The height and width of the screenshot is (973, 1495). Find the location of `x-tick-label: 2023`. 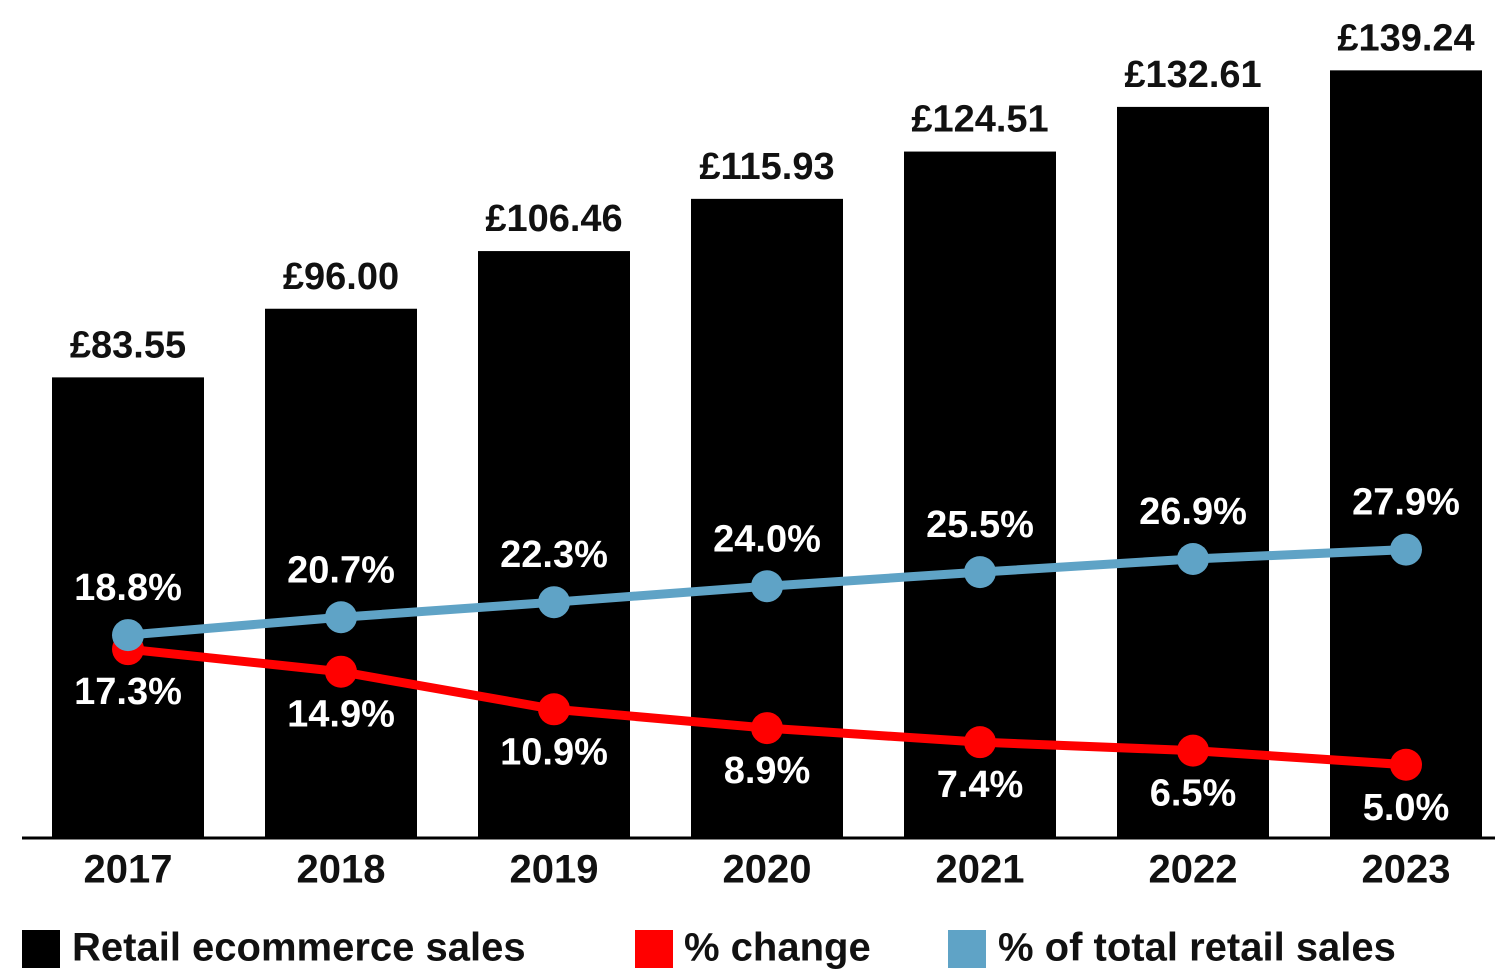

x-tick-label: 2023 is located at coordinates (1406, 870).